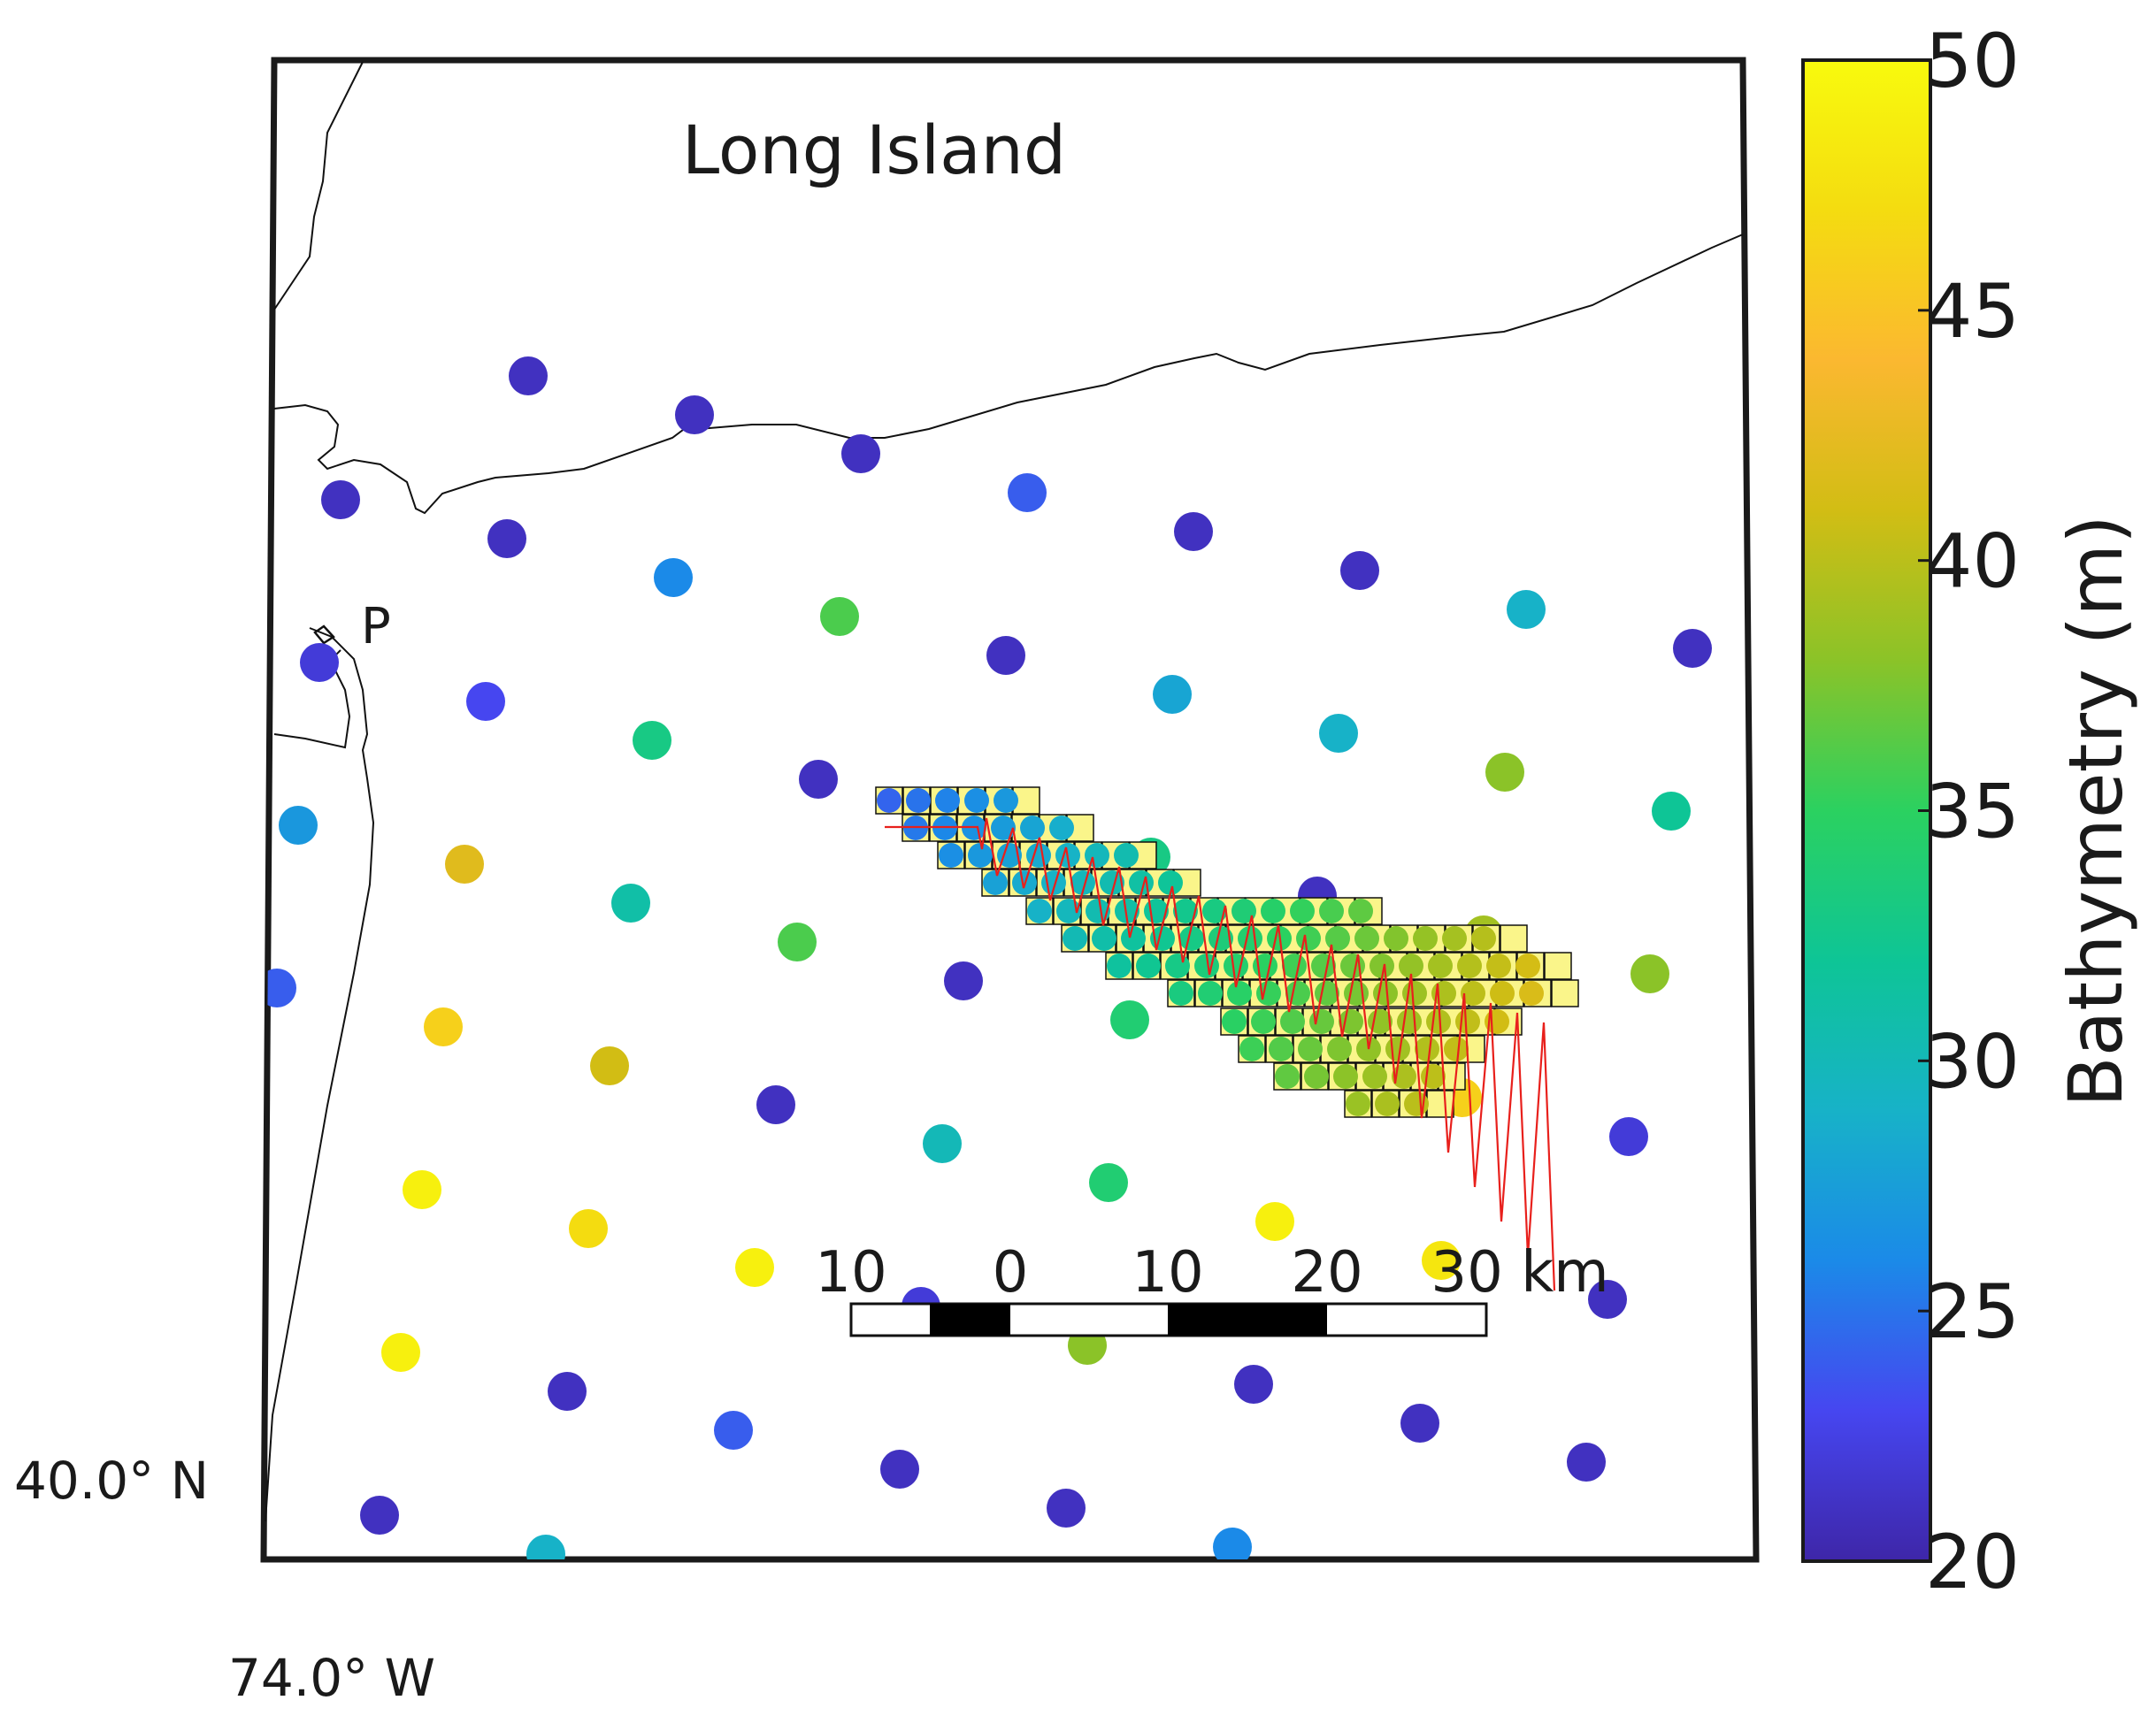 Image resolution: width=2156 pixels, height=1731 pixels. Describe the element at coordinates (320, 1074) in the screenshot. I see `nj-coastline` at that location.